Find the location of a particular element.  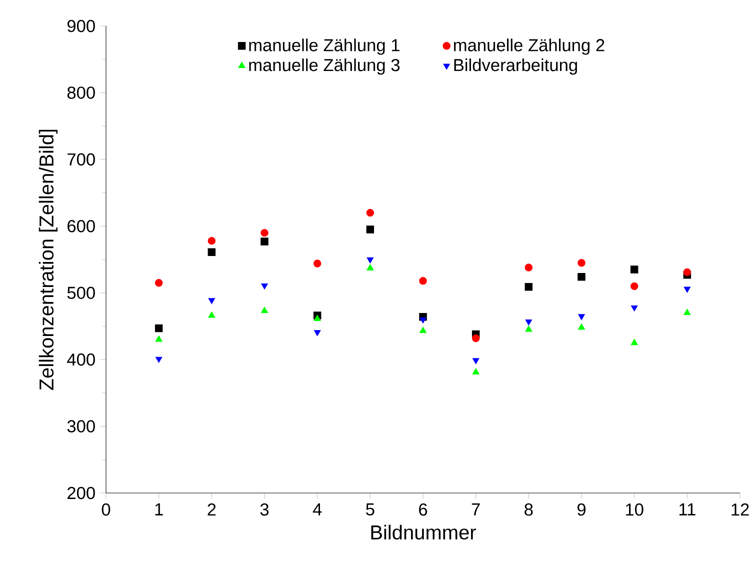

legend-label: manuelle Zählung 3 is located at coordinates (324, 66).